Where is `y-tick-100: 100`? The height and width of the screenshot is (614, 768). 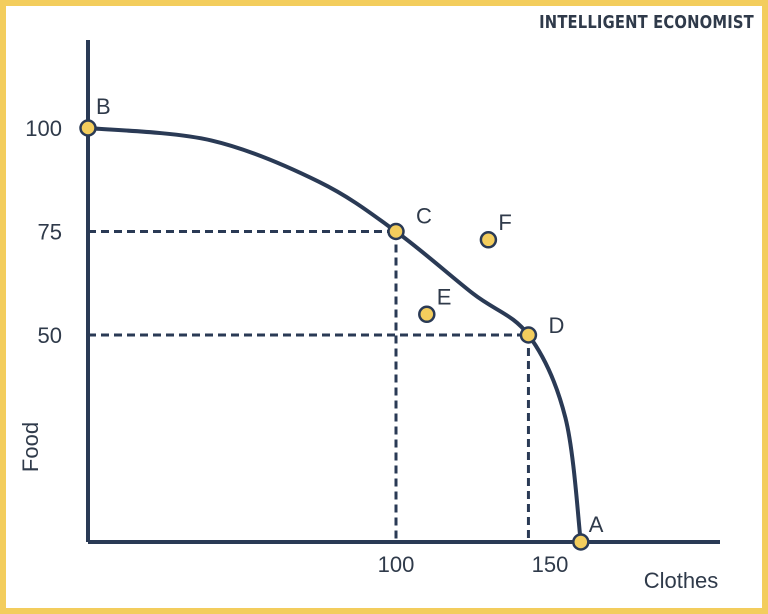 y-tick-100: 100 is located at coordinates (43, 128).